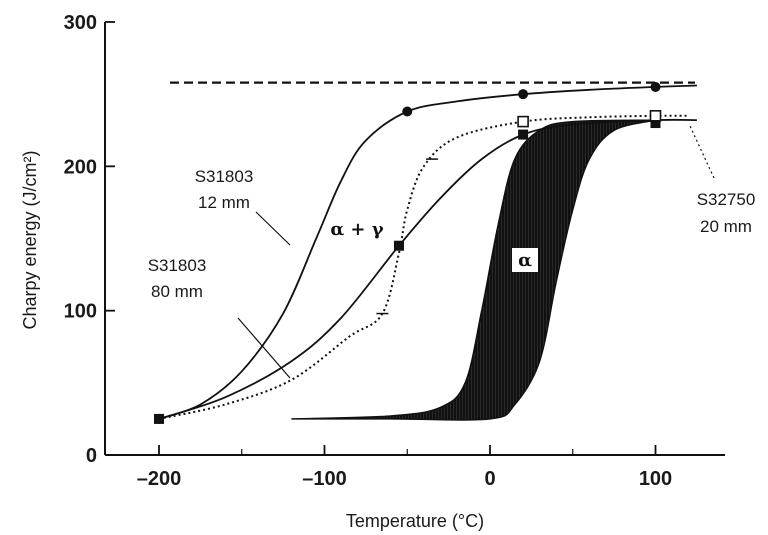 Image resolution: width=768 pixels, height=535 pixels. I want to click on leader-s31803-12mm, so click(273, 228).